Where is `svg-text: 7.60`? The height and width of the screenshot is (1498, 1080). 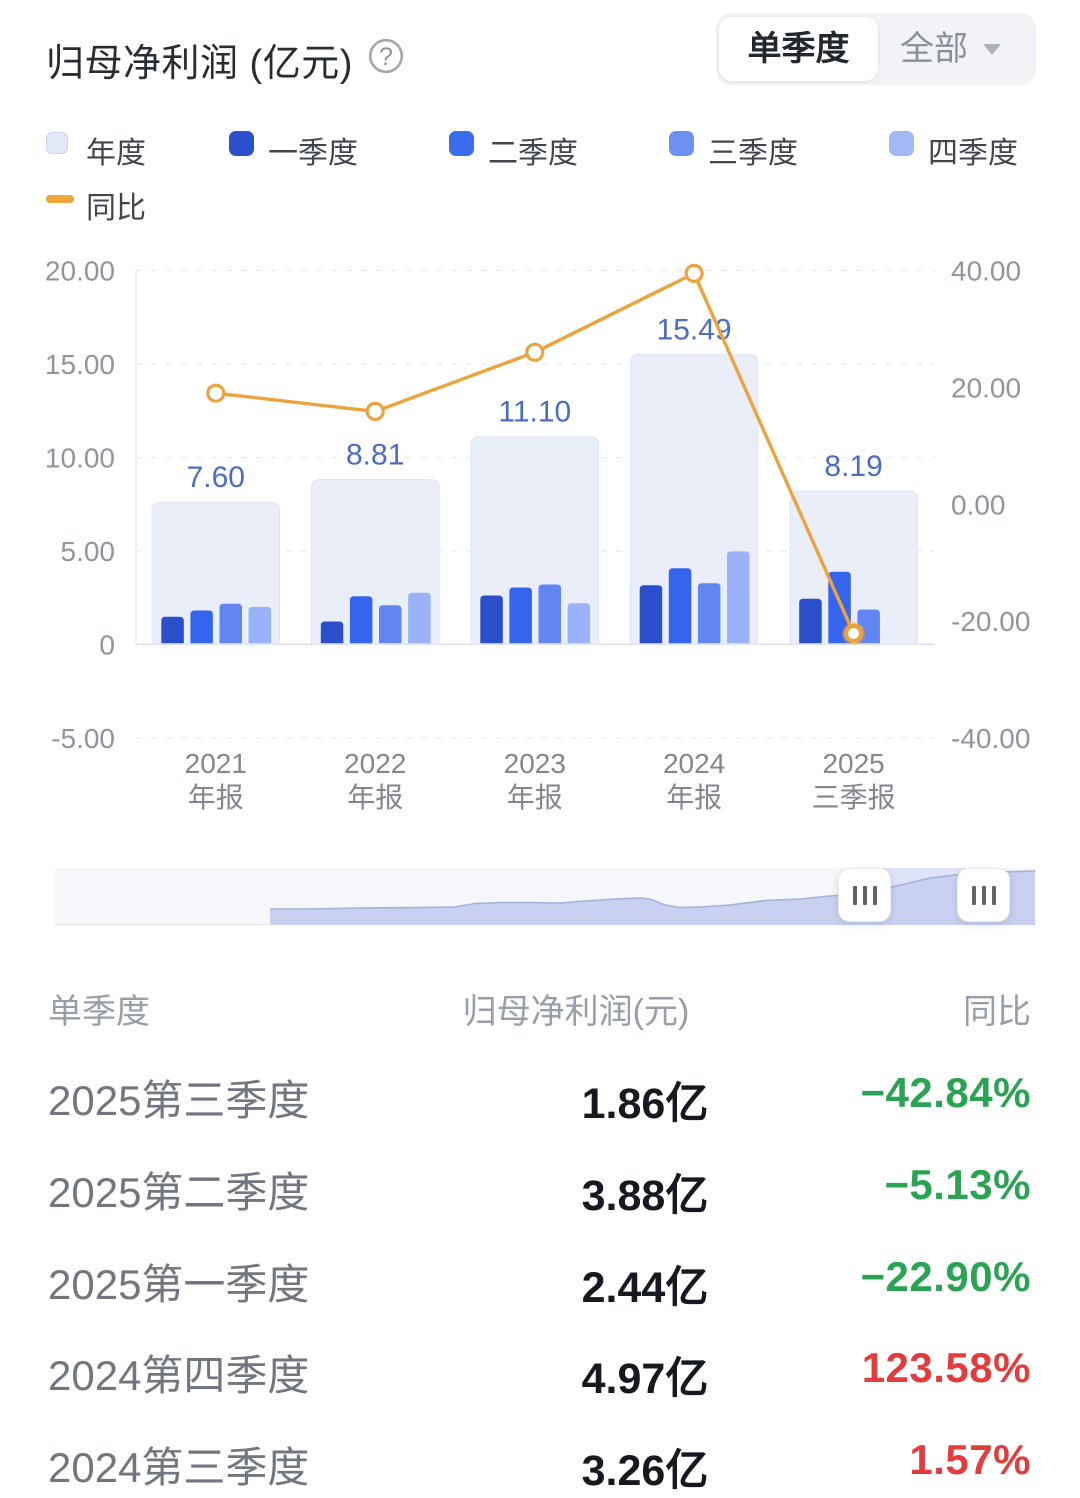 svg-text: 7.60 is located at coordinates (216, 477).